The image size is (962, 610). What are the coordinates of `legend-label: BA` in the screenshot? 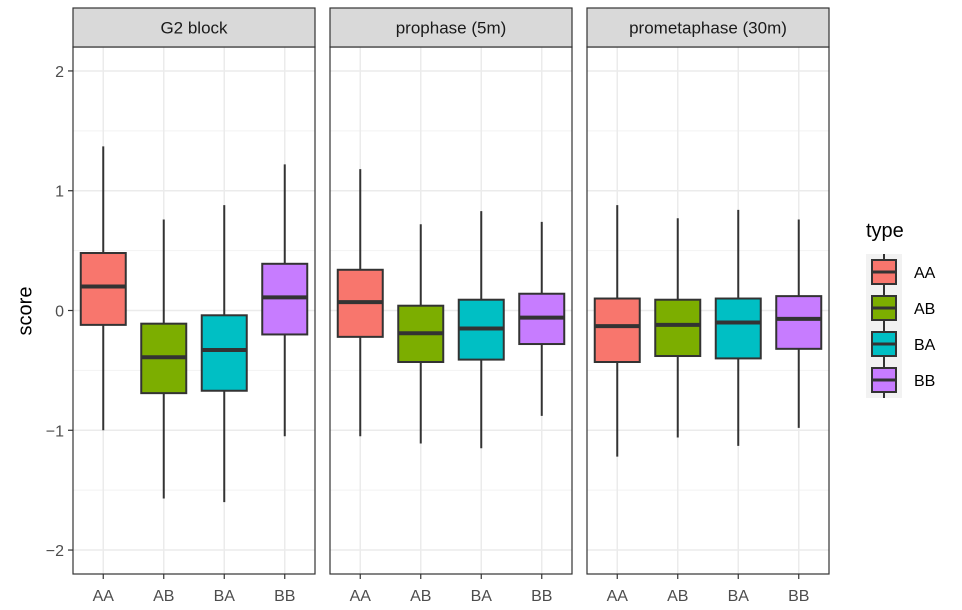 It's located at (925, 345).